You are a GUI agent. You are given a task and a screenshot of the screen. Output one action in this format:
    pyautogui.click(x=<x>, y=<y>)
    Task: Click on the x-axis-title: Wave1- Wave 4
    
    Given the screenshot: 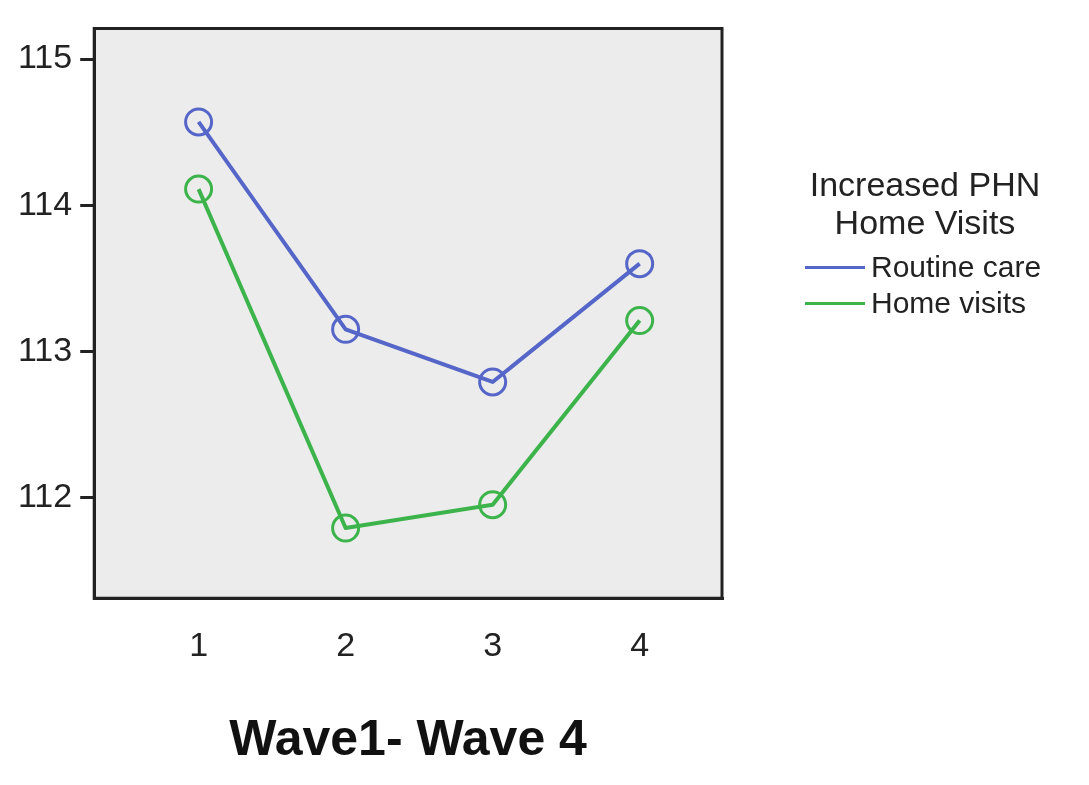 What is the action you would take?
    pyautogui.click(x=408, y=737)
    